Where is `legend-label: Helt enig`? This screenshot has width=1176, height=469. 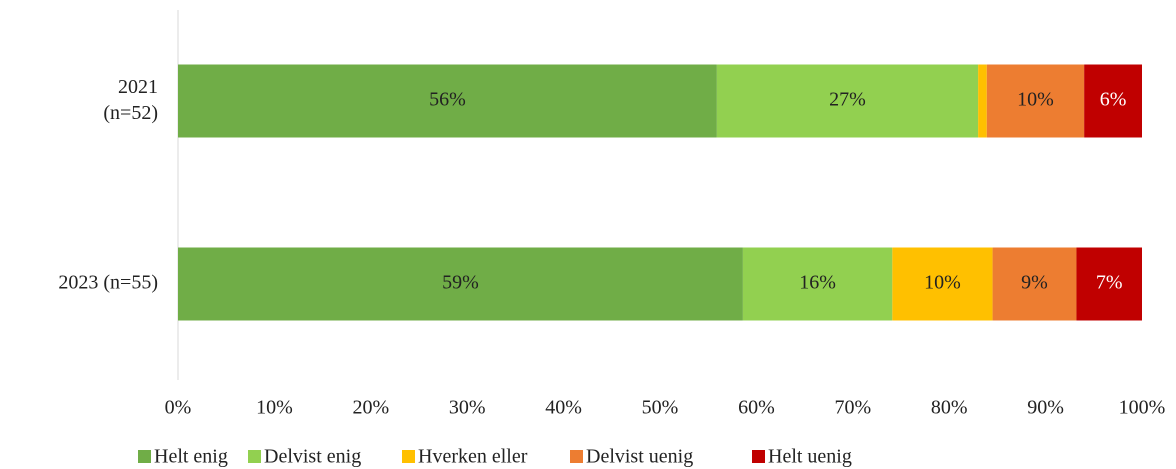 legend-label: Helt enig is located at coordinates (191, 457).